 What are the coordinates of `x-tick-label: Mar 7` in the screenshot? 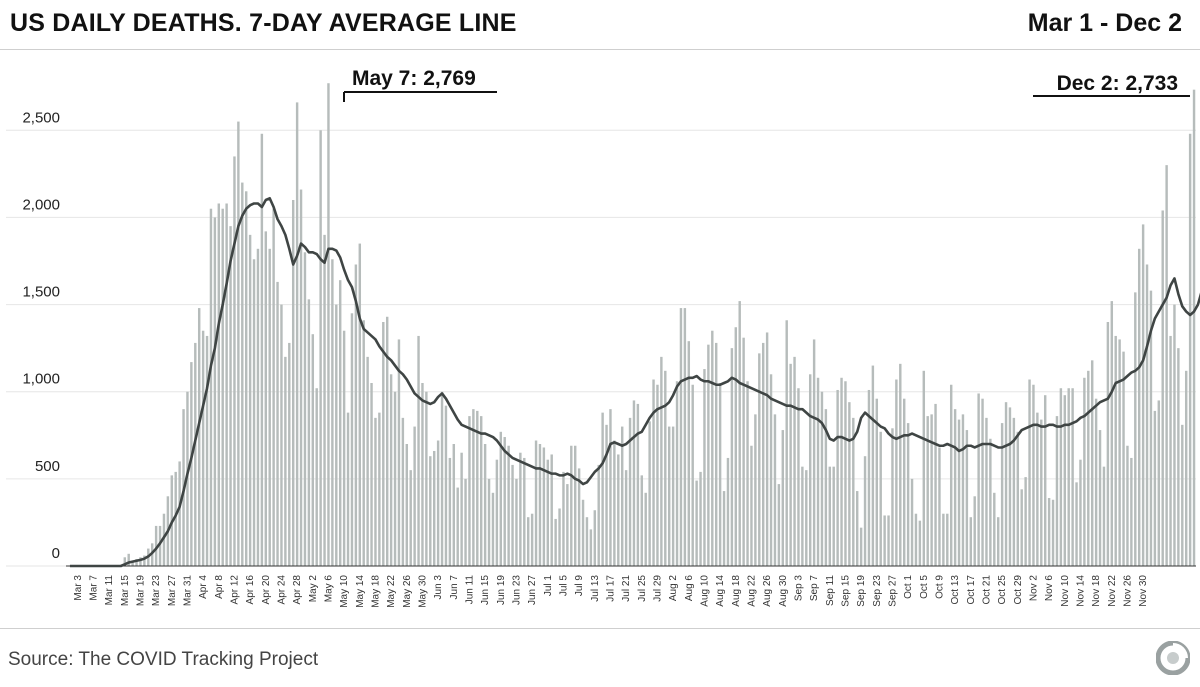 It's located at (93, 588).